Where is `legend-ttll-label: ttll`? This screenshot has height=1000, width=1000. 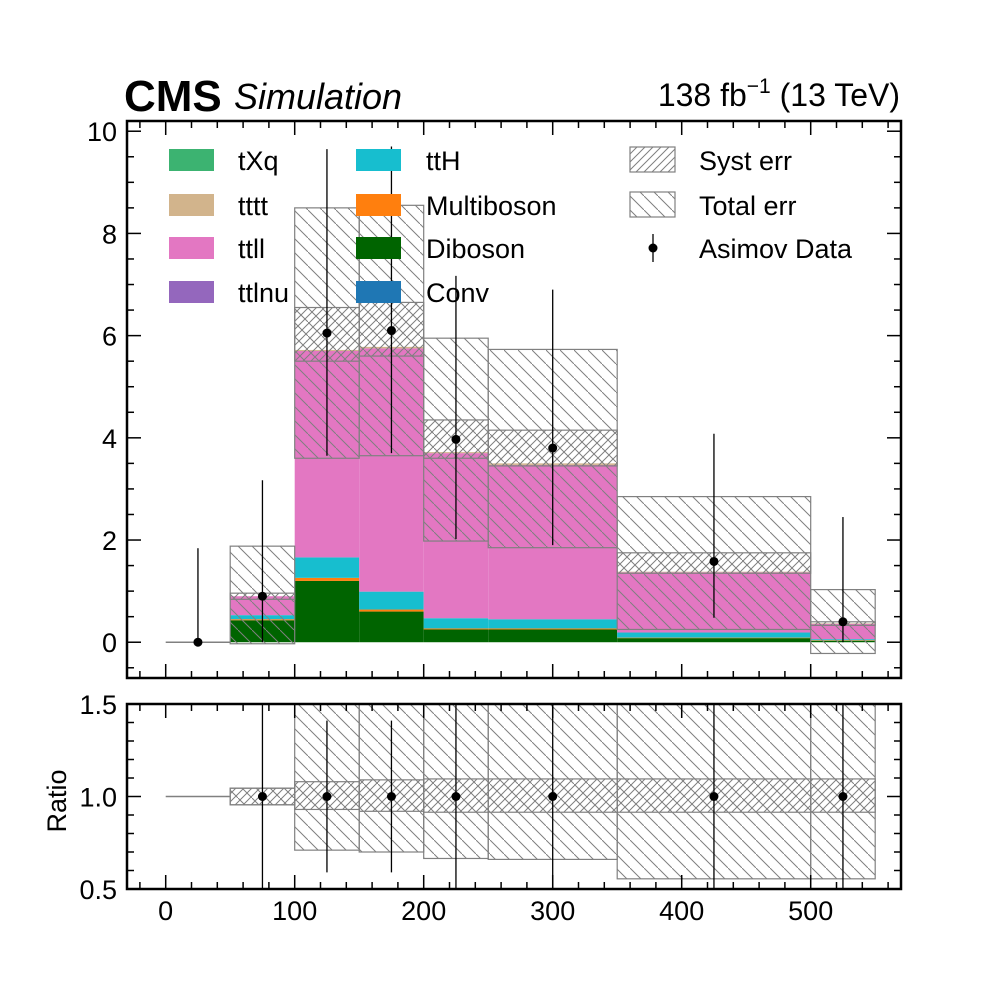
legend-ttll-label: ttll is located at coordinates (251, 249).